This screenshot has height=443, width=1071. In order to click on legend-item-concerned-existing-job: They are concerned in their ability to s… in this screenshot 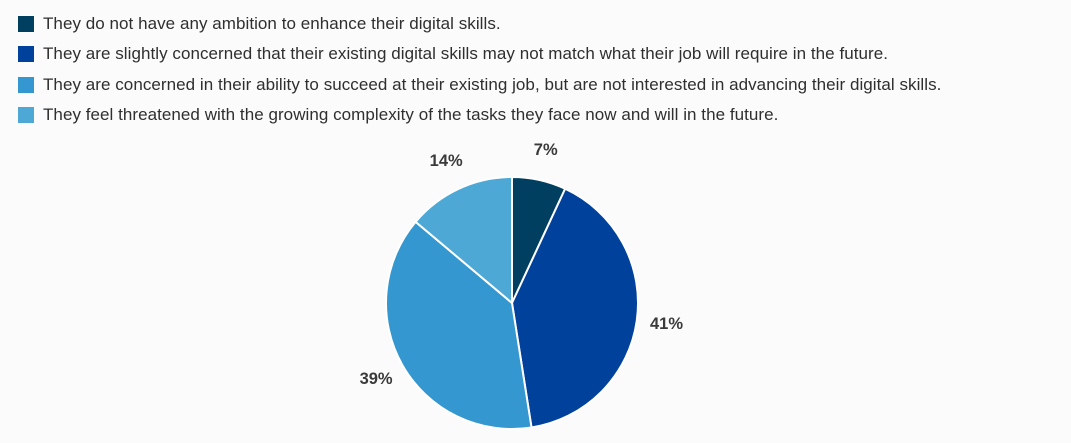, I will do `click(479, 84)`.